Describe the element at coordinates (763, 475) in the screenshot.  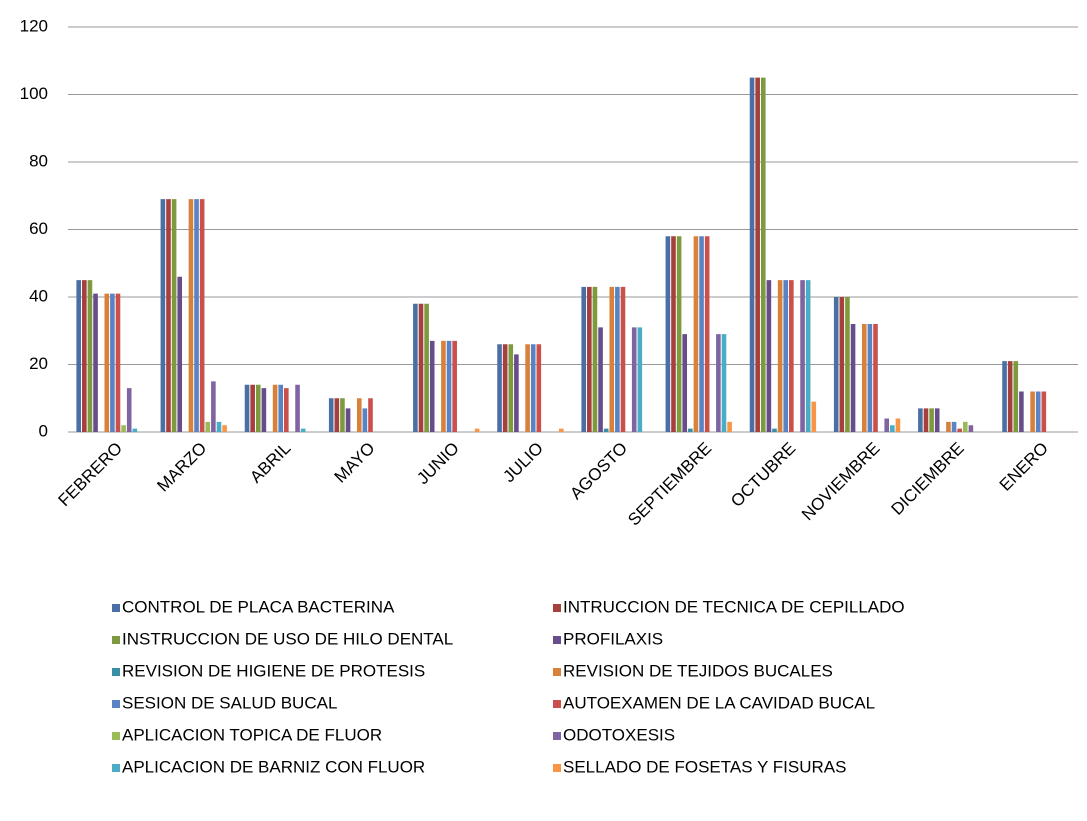
I see `x-tick-label: OCTUBRE` at that location.